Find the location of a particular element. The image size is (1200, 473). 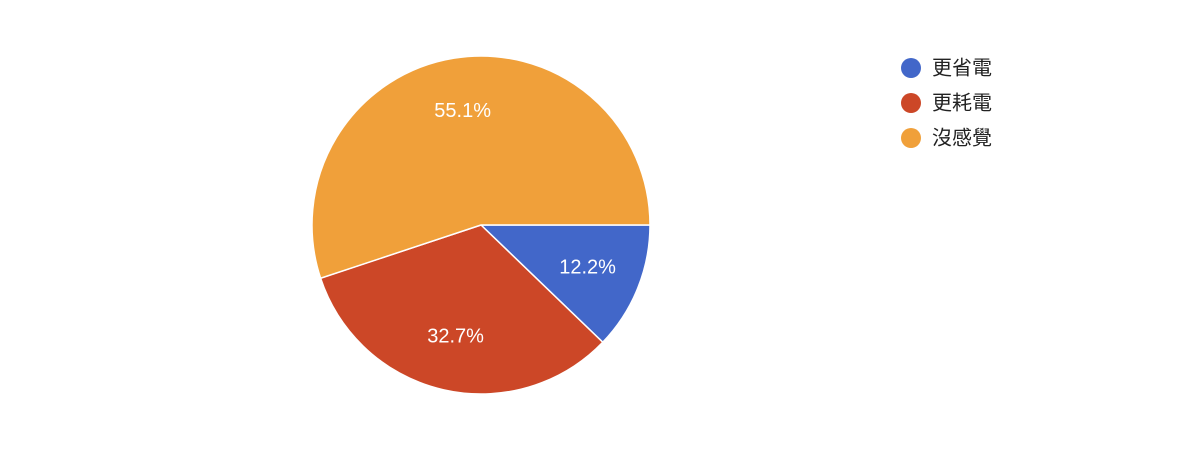

value-label: 12.2% is located at coordinates (587, 267).